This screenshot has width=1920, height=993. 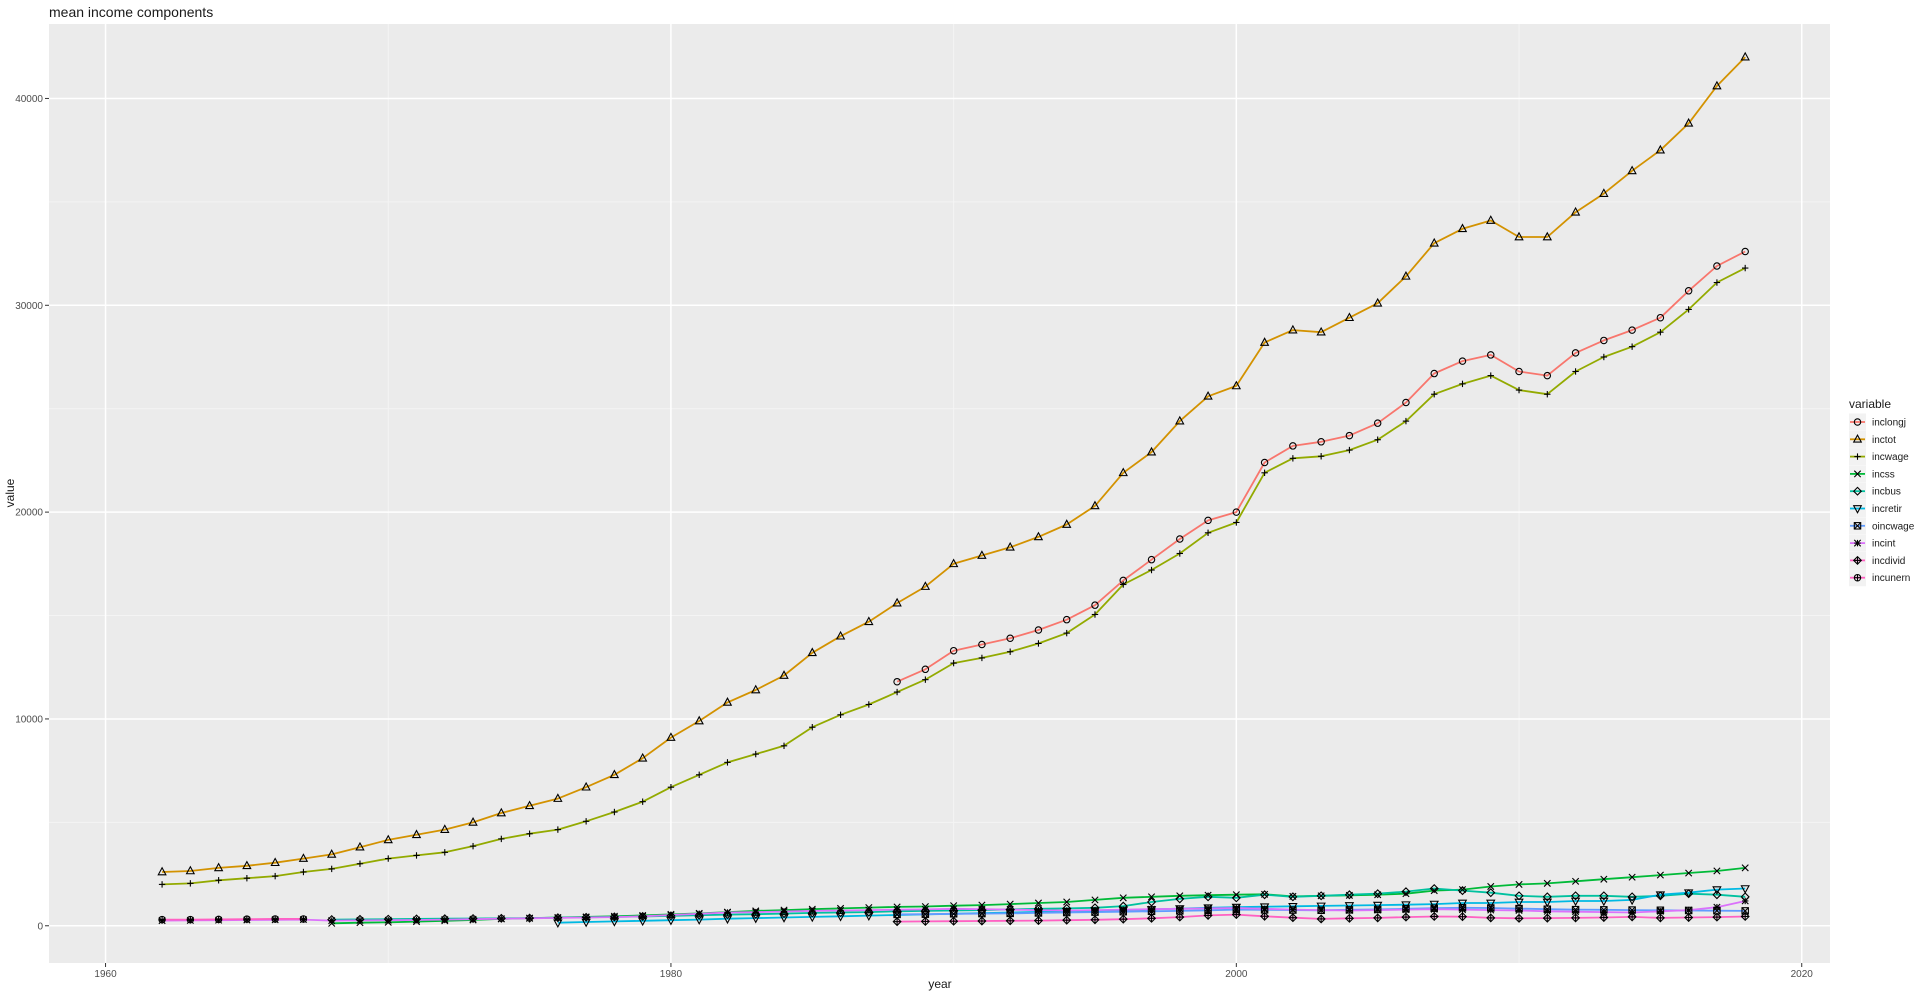 I want to click on legend-label: inctot, so click(x=1884, y=440).